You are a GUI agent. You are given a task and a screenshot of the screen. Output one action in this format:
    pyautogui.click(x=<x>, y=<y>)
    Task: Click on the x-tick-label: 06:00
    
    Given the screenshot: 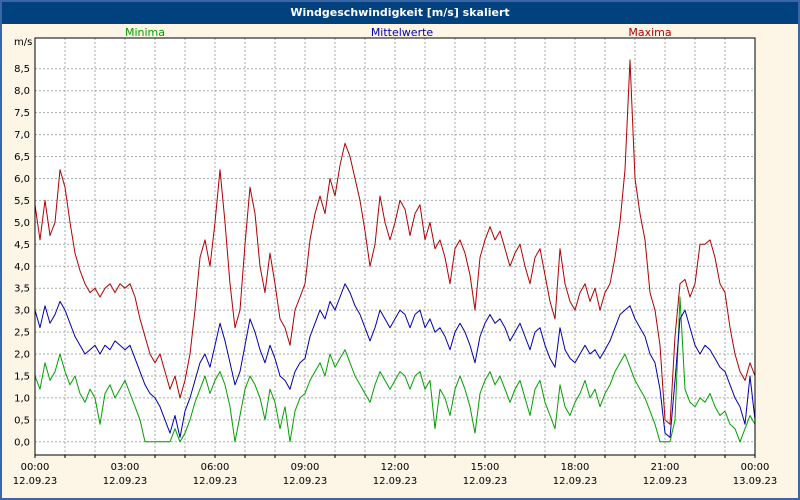 What is the action you would take?
    pyautogui.click(x=215, y=467)
    